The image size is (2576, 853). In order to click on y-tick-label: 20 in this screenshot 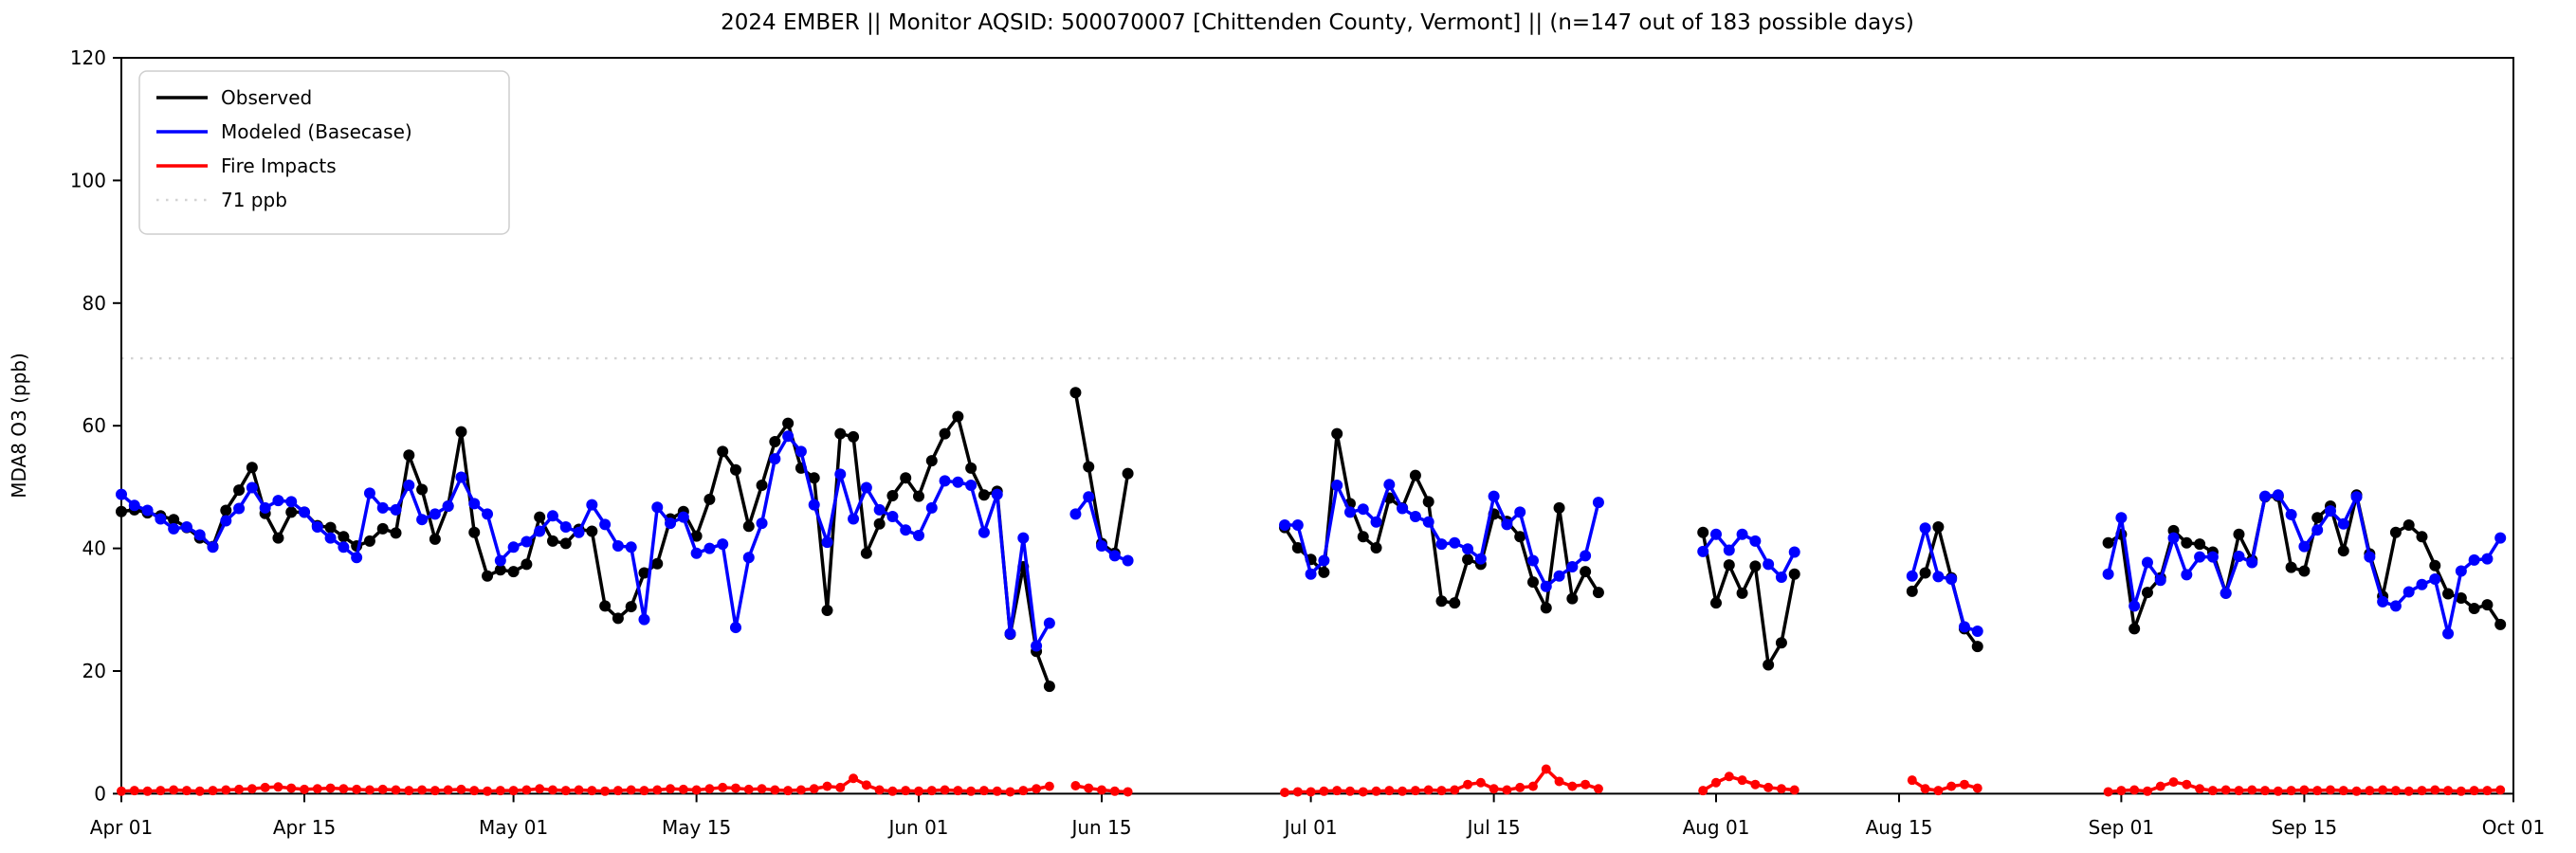, I will do `click(94, 671)`.